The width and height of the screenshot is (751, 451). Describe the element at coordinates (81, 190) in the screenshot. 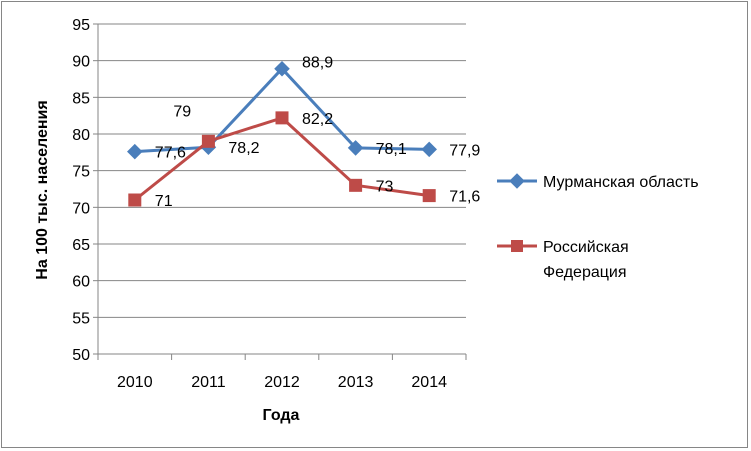

I see `y-tick-labels: 50 55 60 65 70 75 80 85 90 95` at that location.